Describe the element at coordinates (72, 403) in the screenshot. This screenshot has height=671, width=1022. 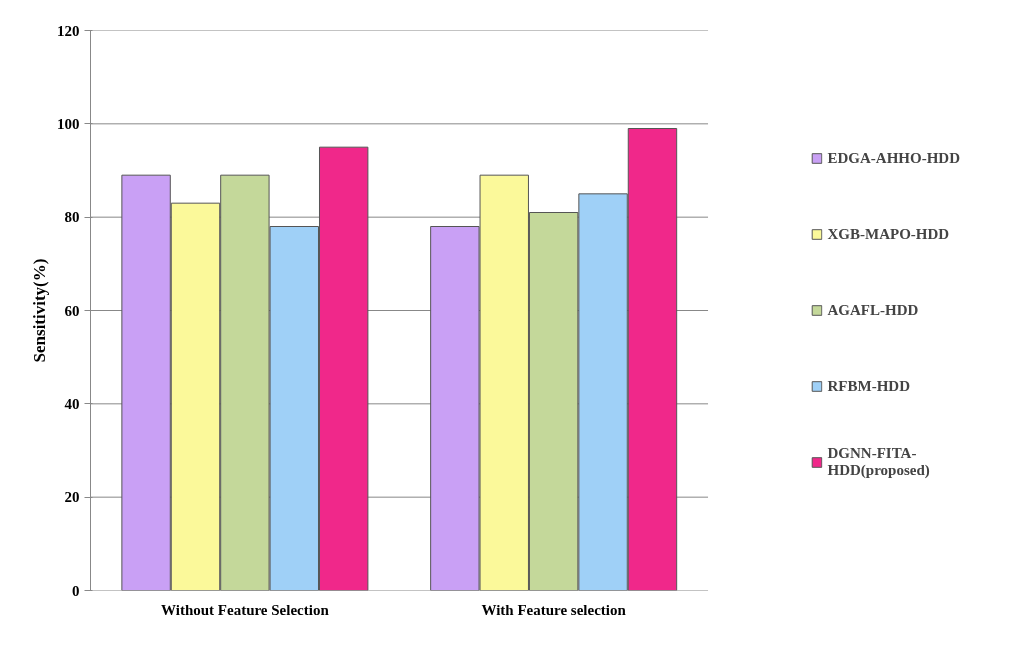
I see `y-tick-label: 40` at that location.